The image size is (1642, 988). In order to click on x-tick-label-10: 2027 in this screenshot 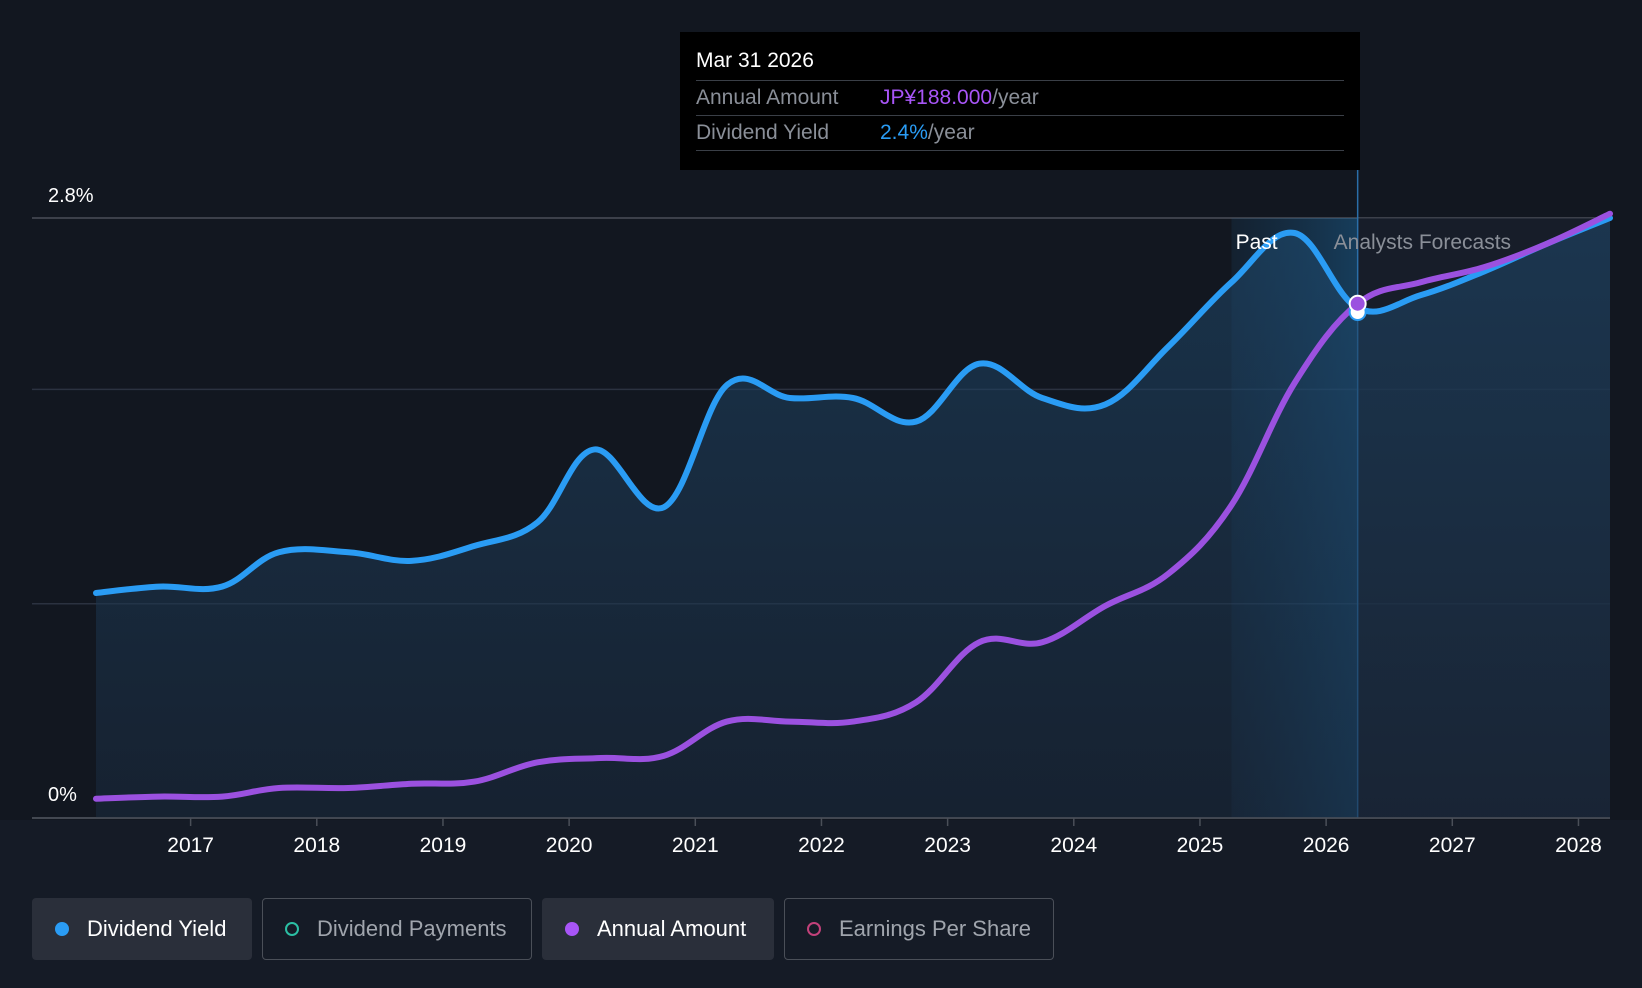, I will do `click(1452, 845)`.